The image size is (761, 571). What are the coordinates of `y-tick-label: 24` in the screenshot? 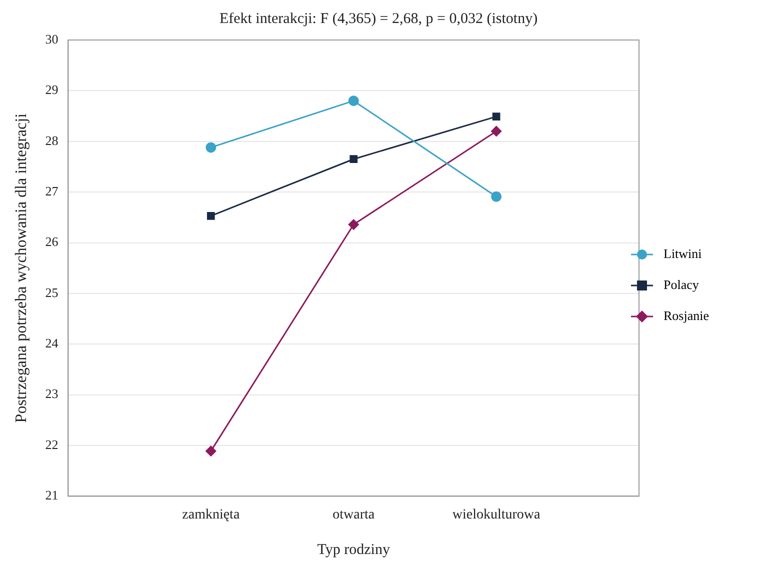 It's located at (52, 343).